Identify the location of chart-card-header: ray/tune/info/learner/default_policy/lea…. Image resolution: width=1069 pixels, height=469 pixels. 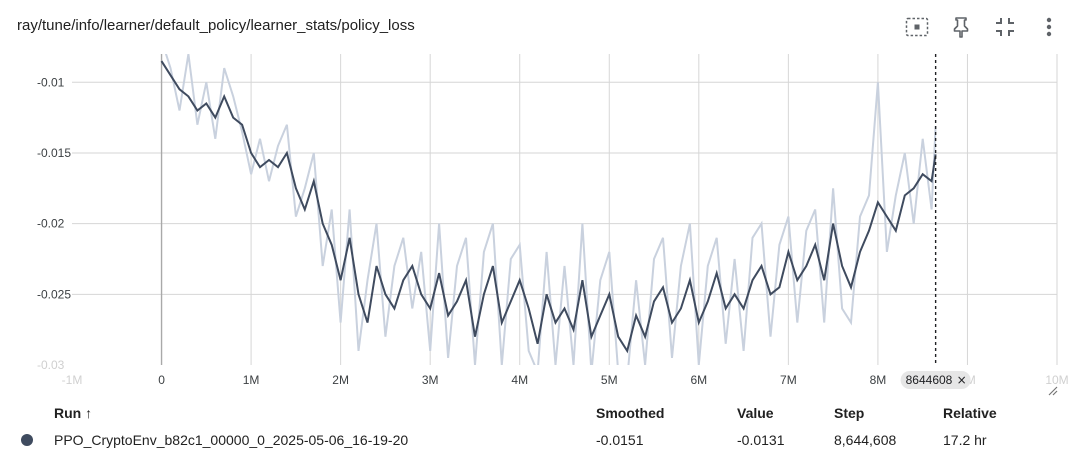
(534, 27).